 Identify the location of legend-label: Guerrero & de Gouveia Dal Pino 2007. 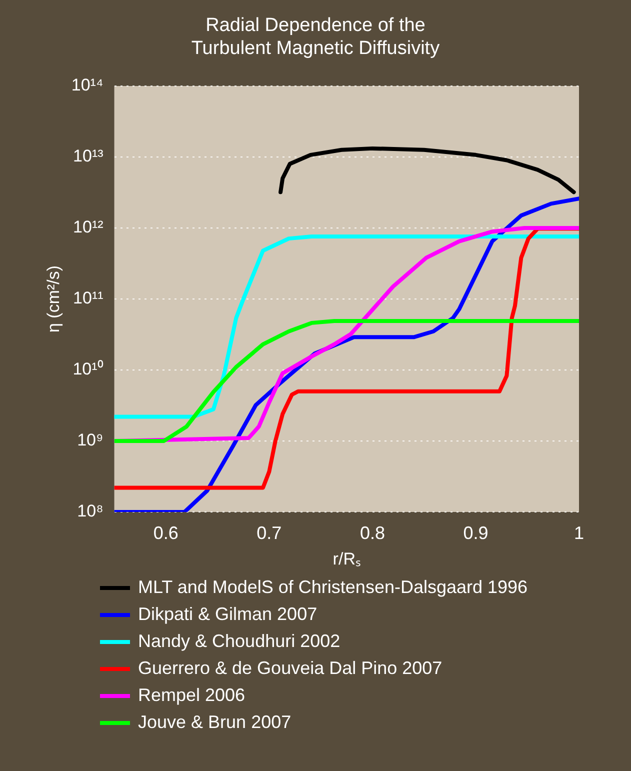
(290, 668).